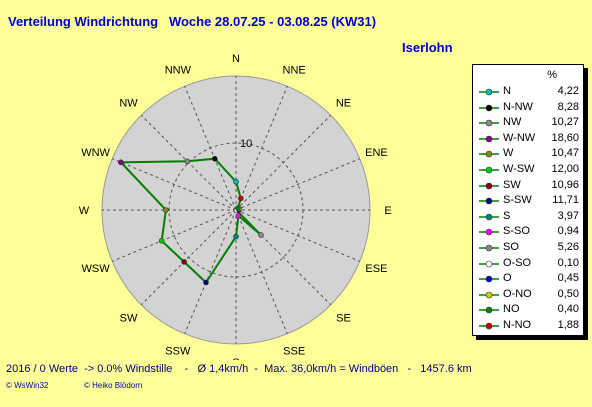 The image size is (592, 407). I want to click on rose-spoke-ese, so click(297, 235).